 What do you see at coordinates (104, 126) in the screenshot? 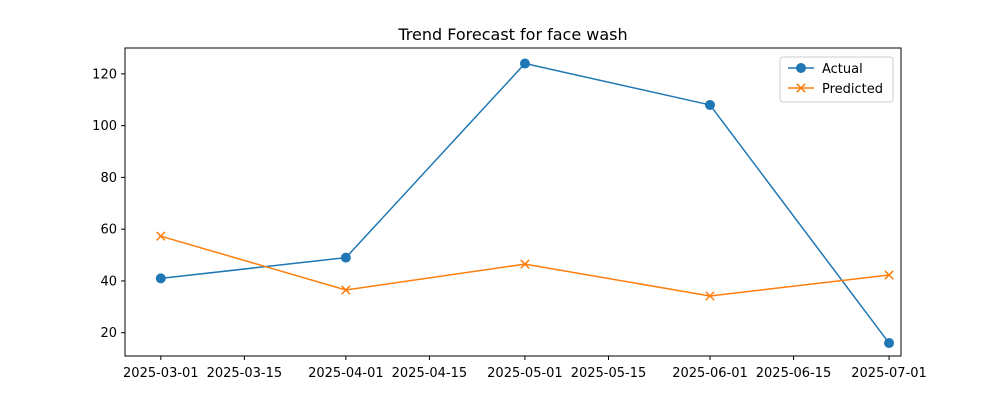
I see `y-tick-label: 100` at bounding box center [104, 126].